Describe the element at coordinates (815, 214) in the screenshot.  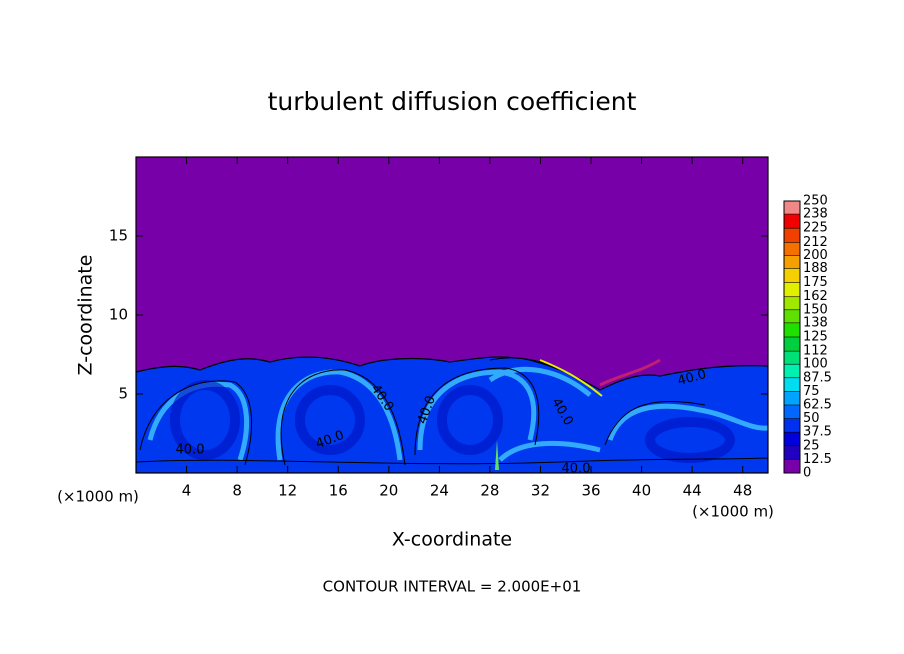
I see `colorbar-label: 238` at that location.